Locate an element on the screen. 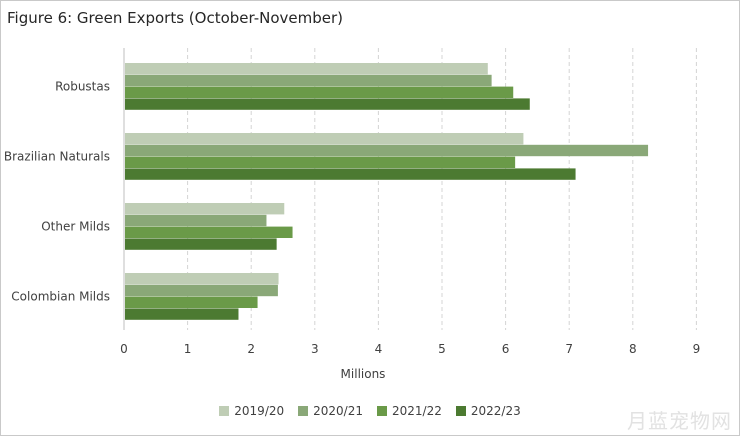 This screenshot has height=436, width=740. legend-label: 2019/20 is located at coordinates (259, 411).